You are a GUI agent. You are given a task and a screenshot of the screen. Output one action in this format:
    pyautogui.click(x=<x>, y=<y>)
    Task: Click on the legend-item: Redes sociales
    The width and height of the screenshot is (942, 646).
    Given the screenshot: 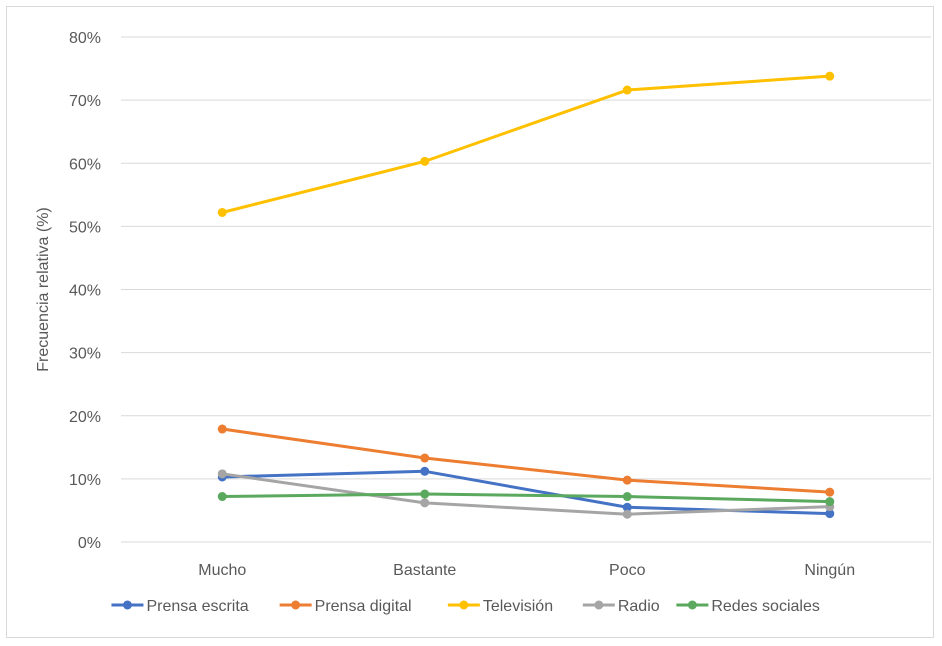 What is the action you would take?
    pyautogui.click(x=748, y=606)
    